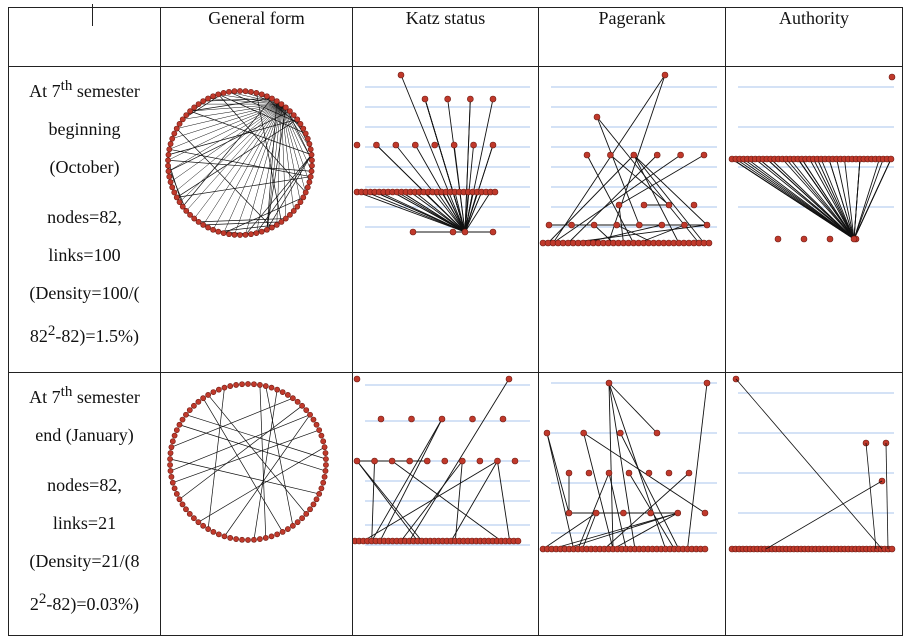  Describe the element at coordinates (257, 37) in the screenshot. I see `header-general-form: General form` at that location.